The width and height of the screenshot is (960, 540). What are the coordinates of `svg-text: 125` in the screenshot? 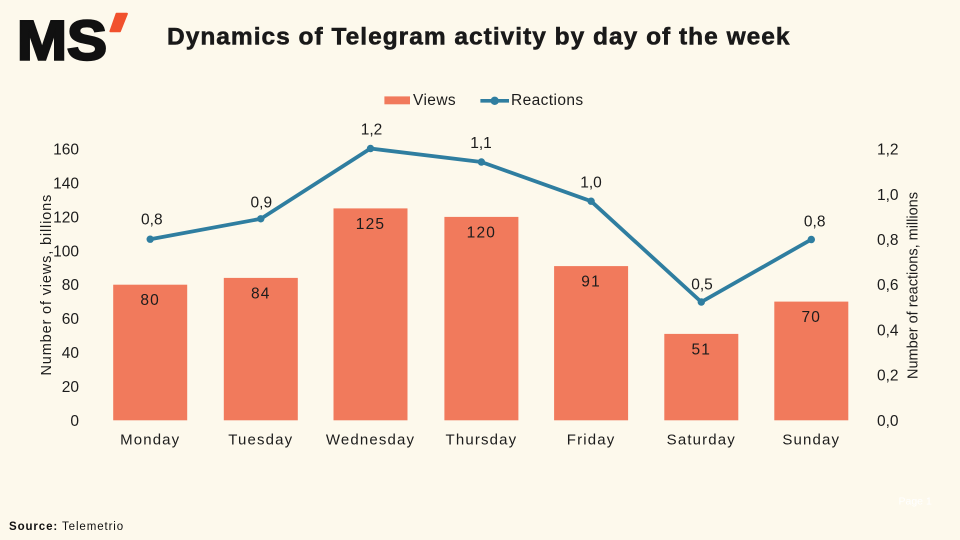 It's located at (370, 224).